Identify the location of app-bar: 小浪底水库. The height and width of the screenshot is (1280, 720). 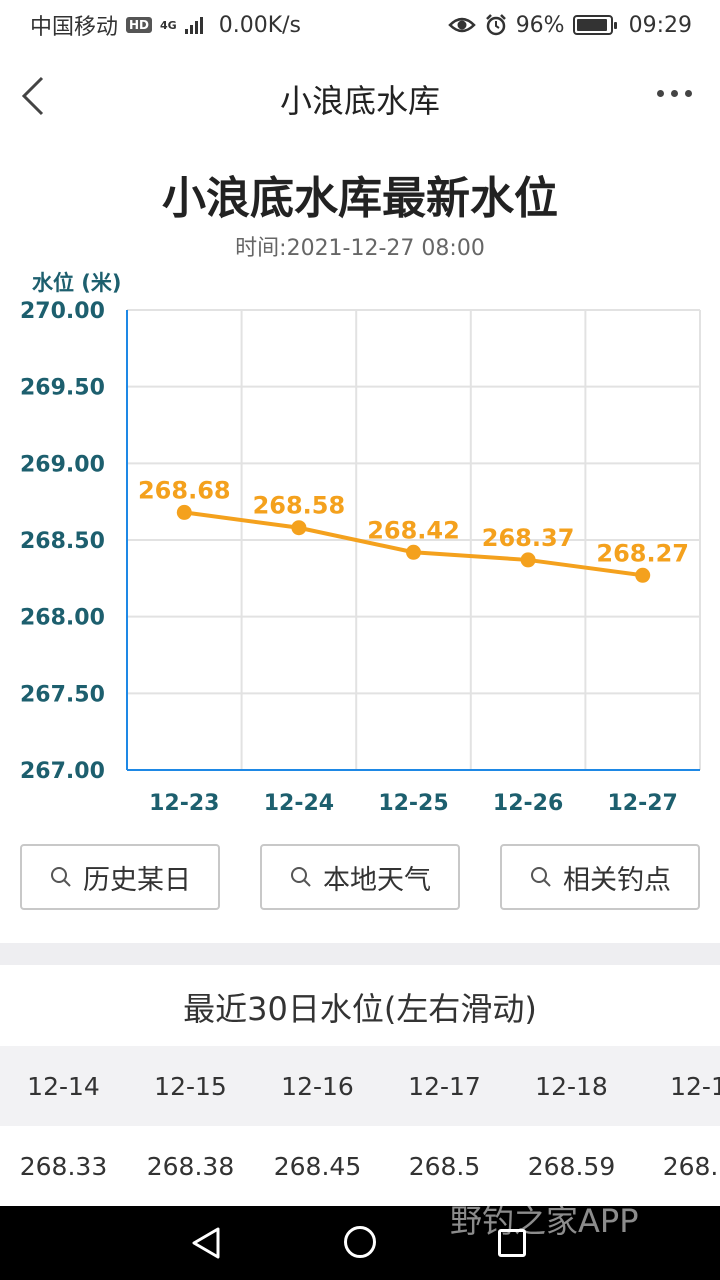
(360, 98).